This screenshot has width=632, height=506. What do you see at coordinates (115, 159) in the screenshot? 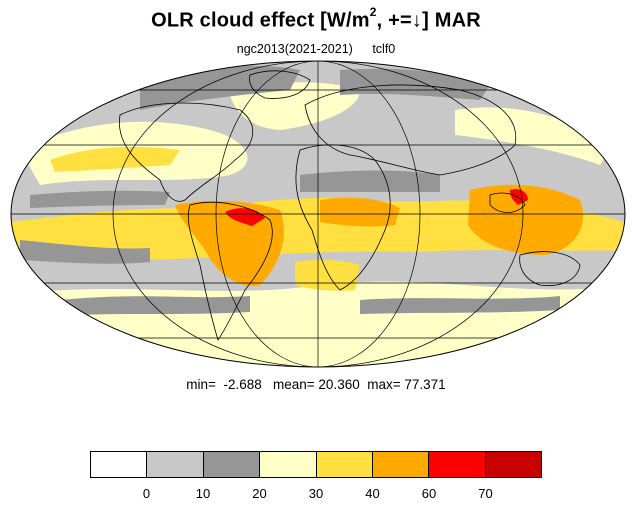
I see `field-n-pacific-yellow` at bounding box center [115, 159].